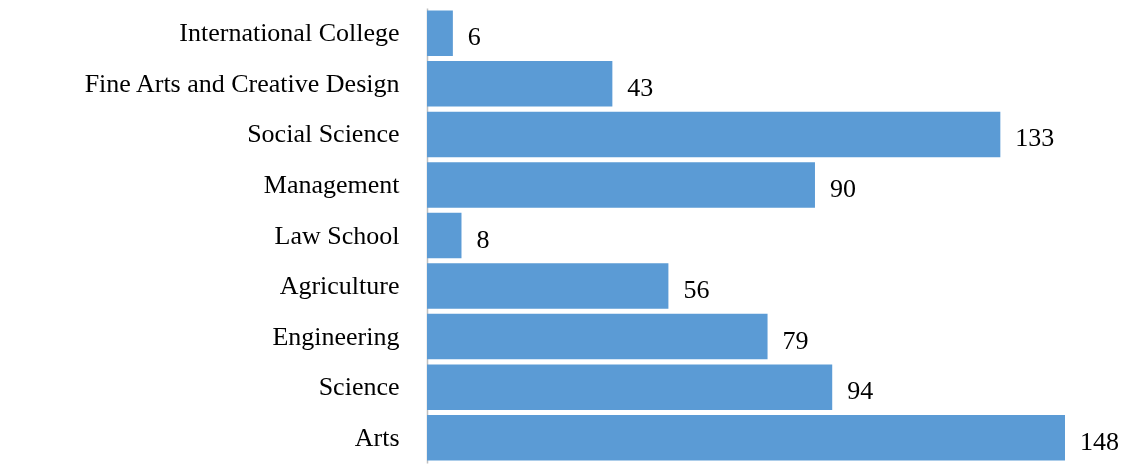  I want to click on data-label: 133, so click(1035, 138).